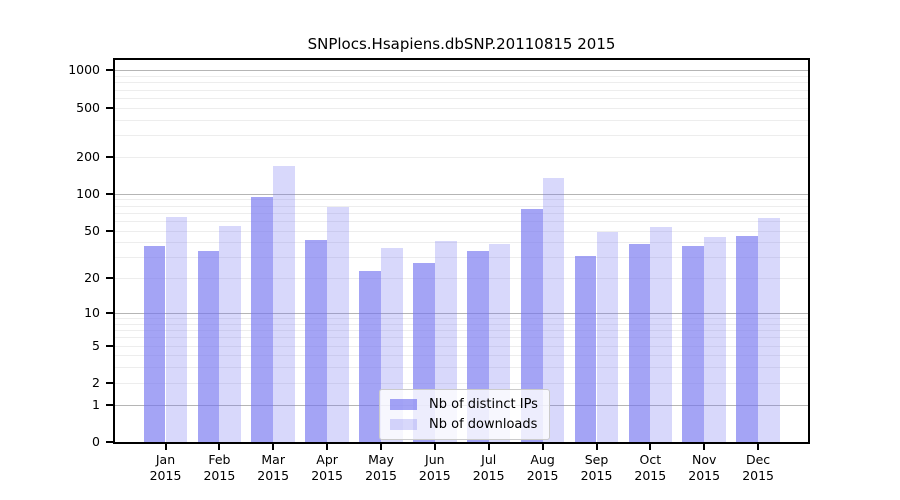 Image resolution: width=900 pixels, height=500 pixels. I want to click on y-tick-label: 1, so click(96, 404).